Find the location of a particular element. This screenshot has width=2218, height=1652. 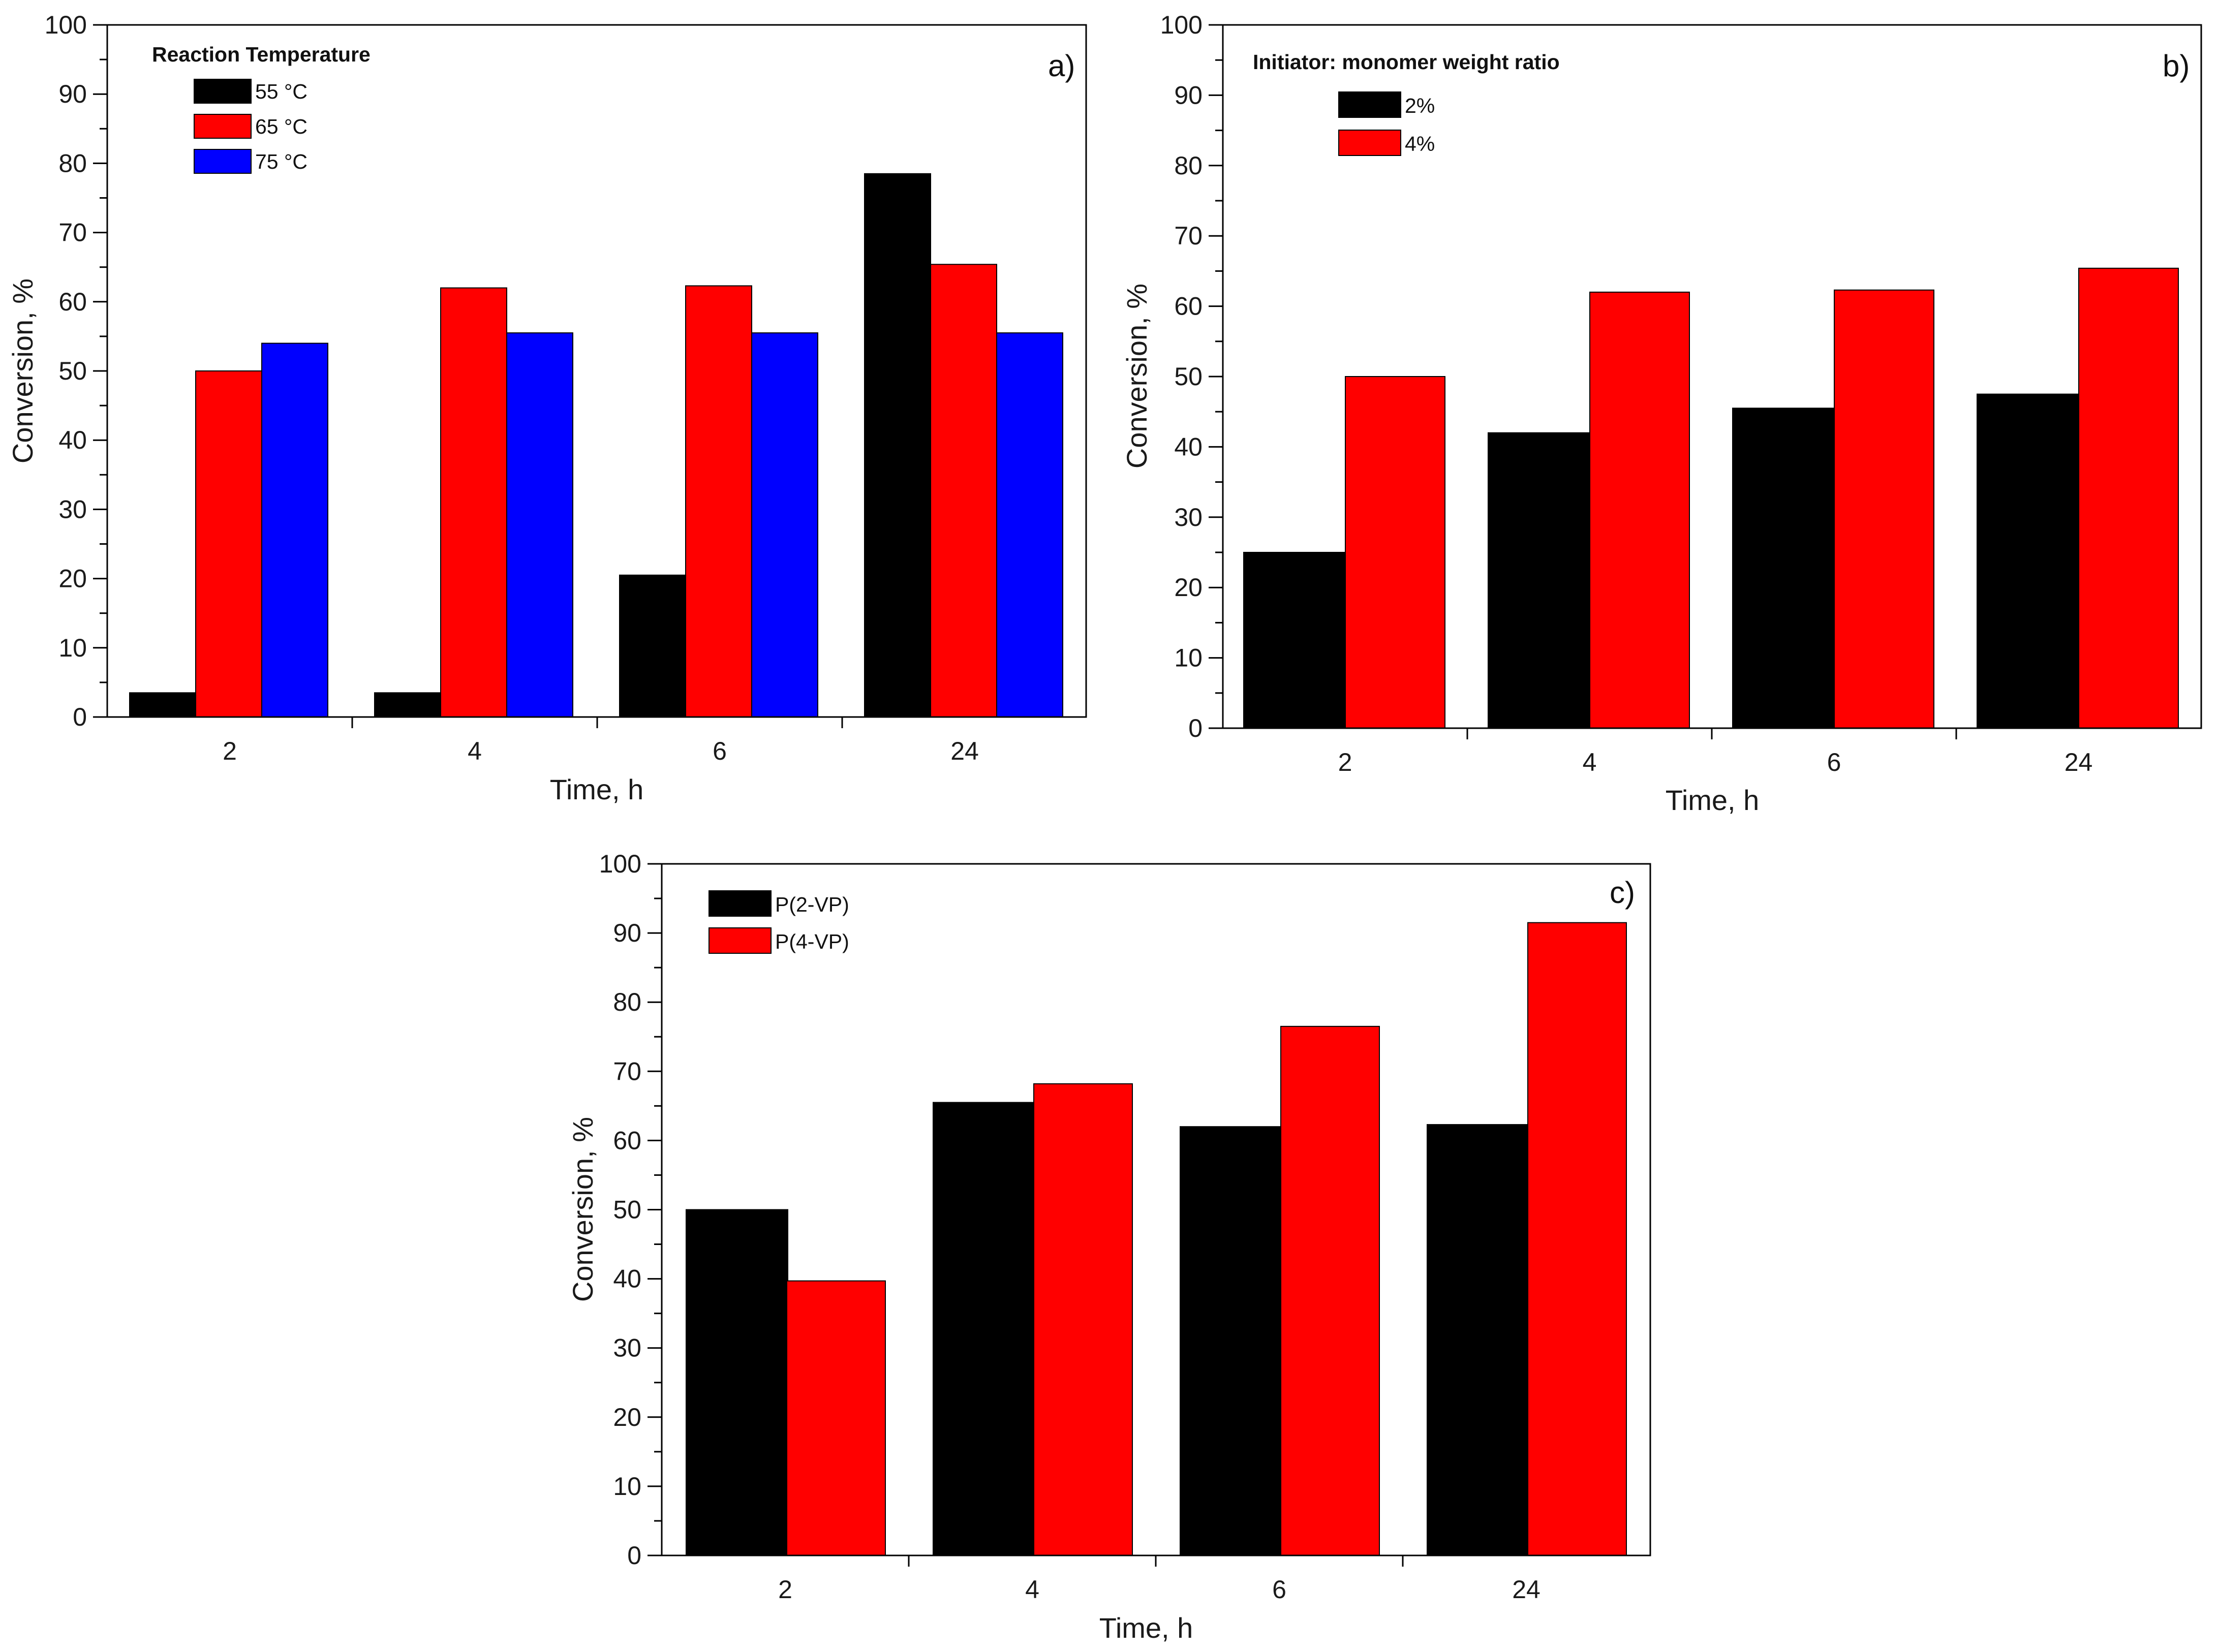

panel-label: a) is located at coordinates (1061, 66).